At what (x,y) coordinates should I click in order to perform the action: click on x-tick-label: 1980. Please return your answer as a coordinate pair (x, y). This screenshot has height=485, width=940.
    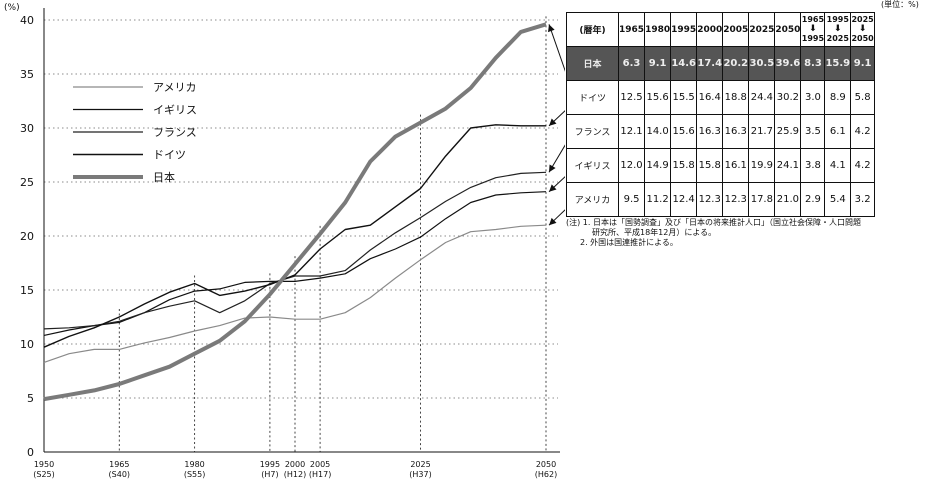
    Looking at the image, I should click on (194, 464).